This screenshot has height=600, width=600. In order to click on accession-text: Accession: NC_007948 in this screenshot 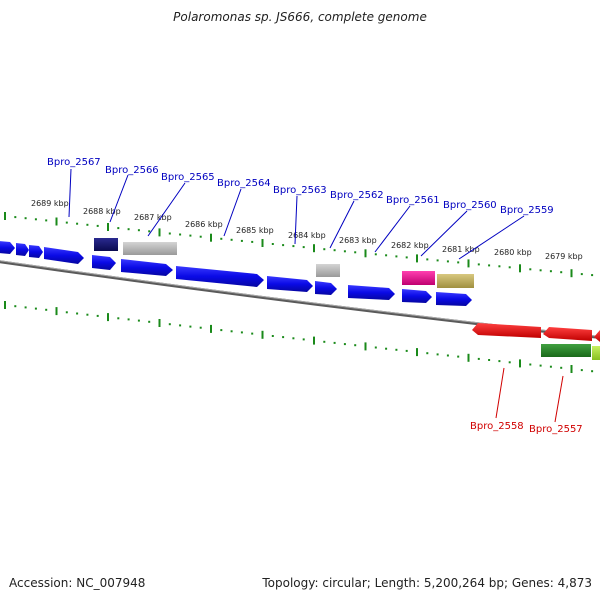, I will do `click(77, 583)`.